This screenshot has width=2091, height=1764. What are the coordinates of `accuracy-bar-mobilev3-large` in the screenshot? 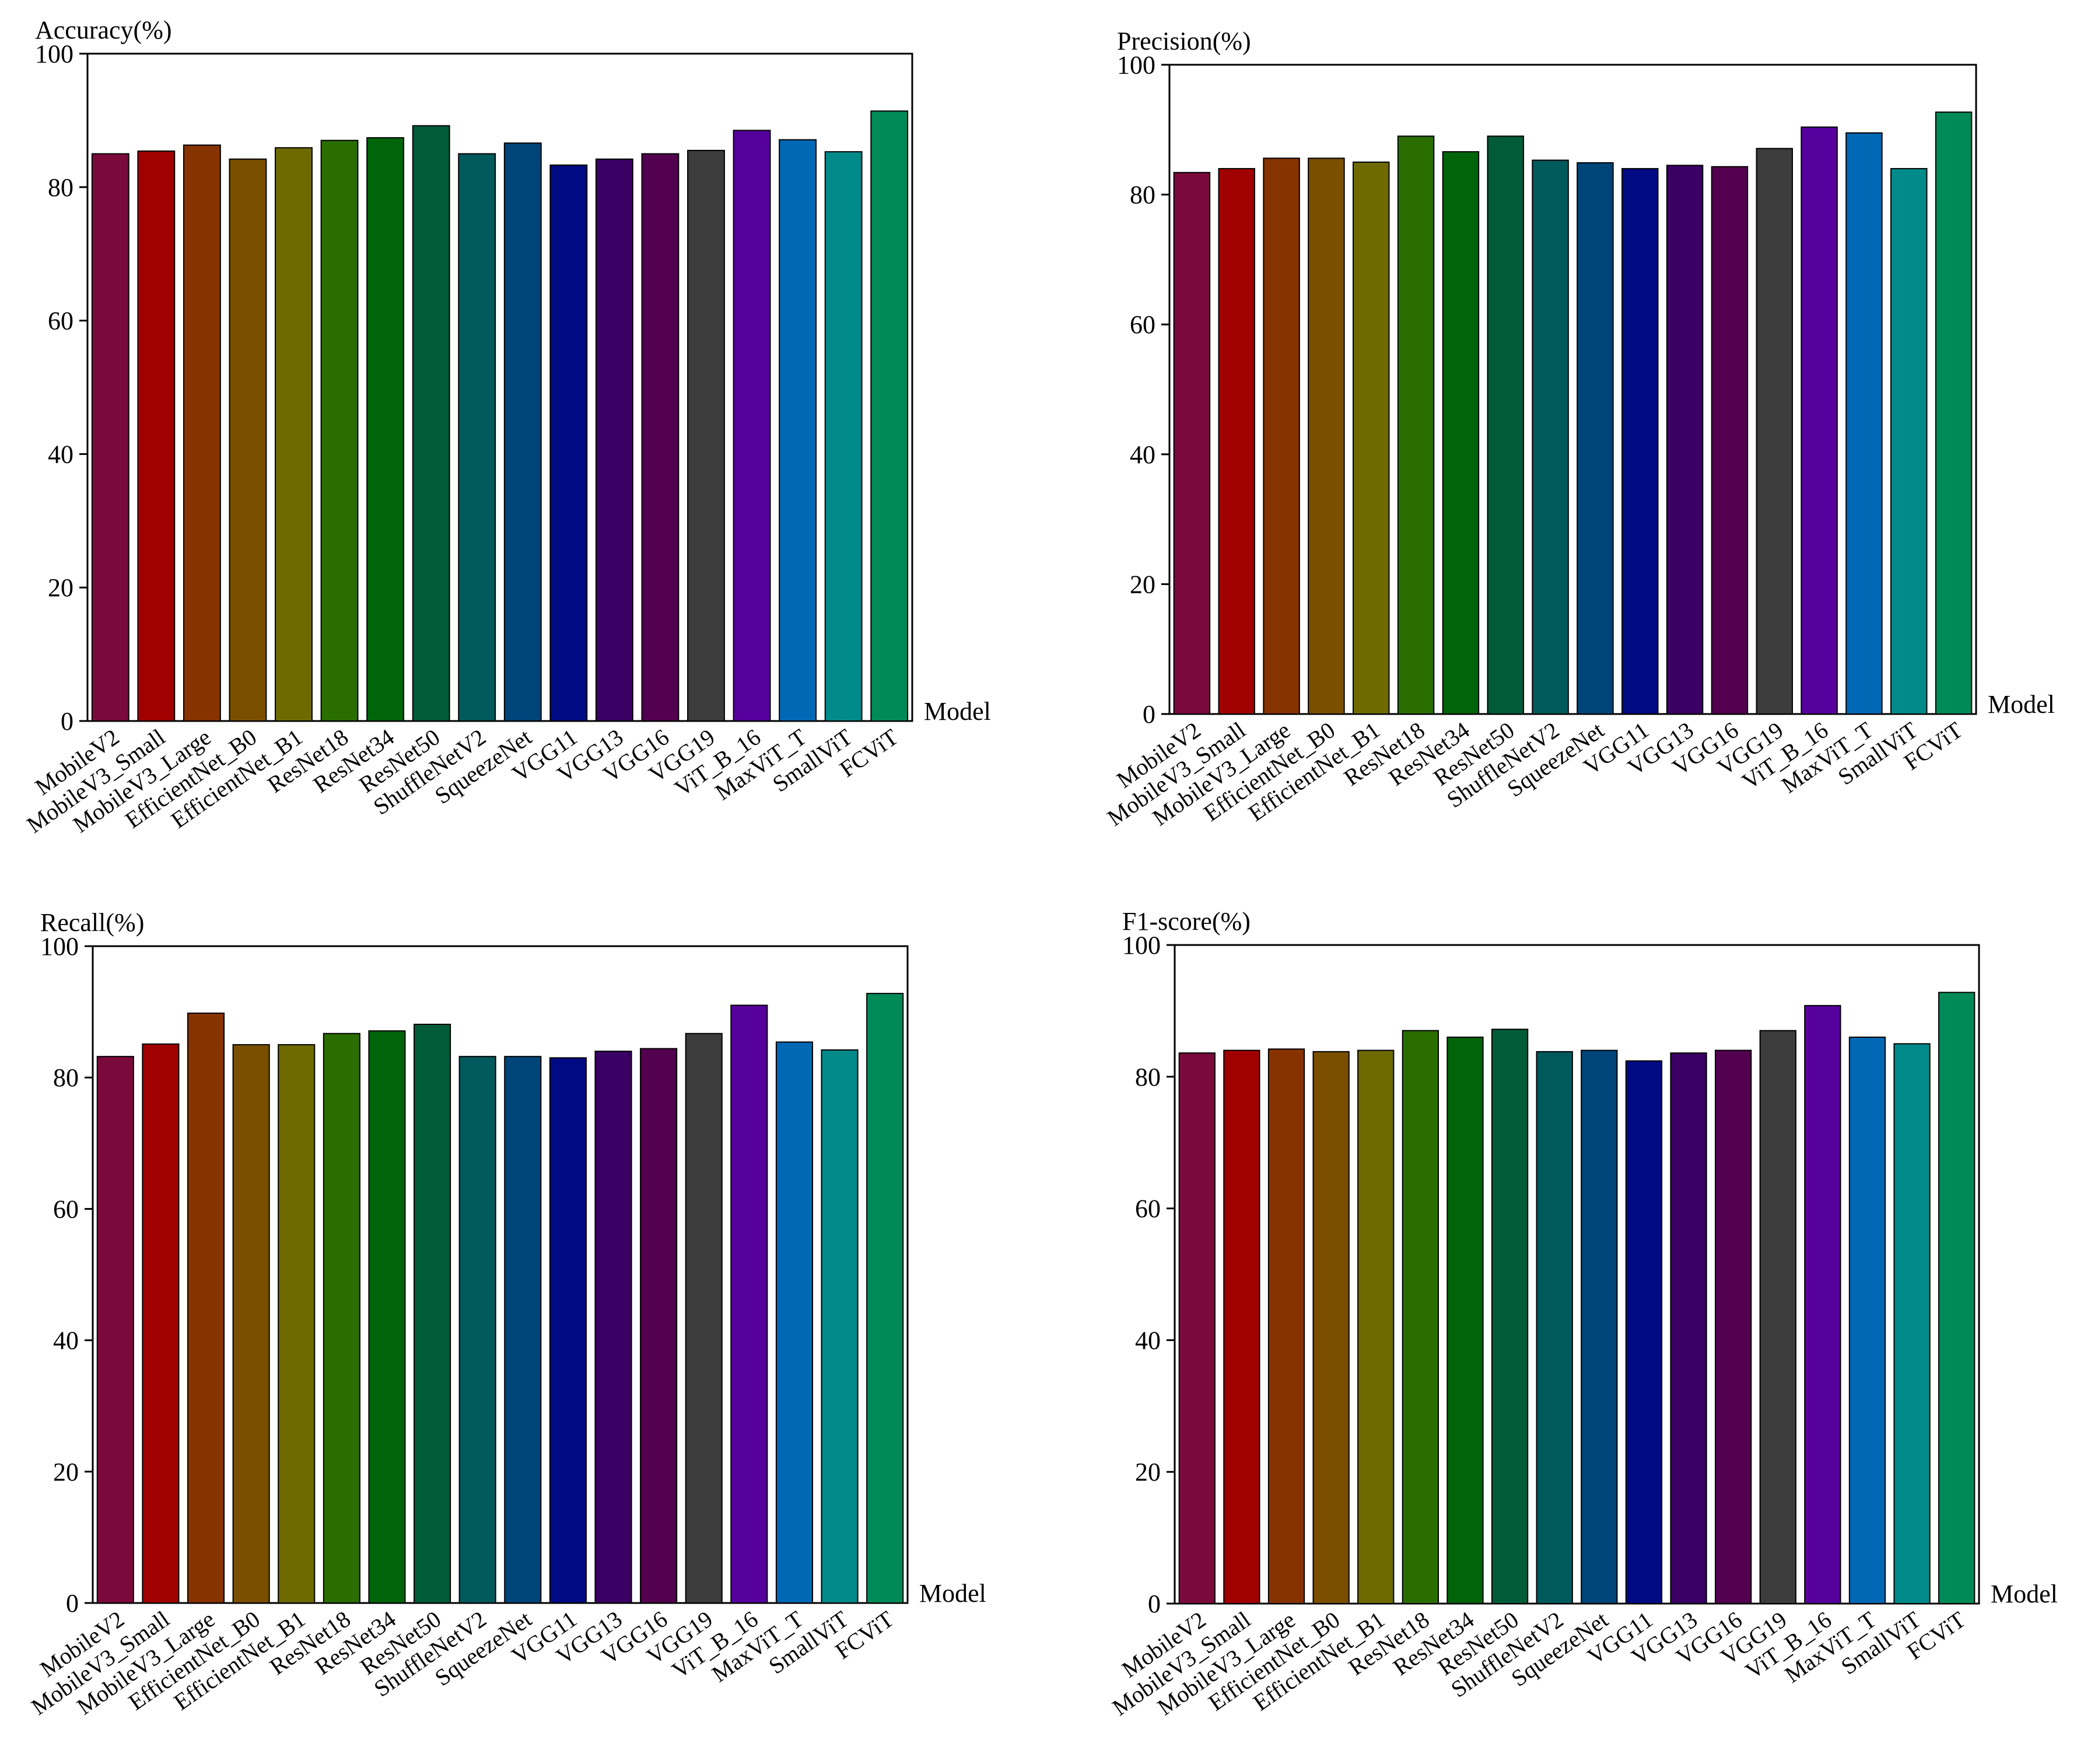 It's located at (202, 433).